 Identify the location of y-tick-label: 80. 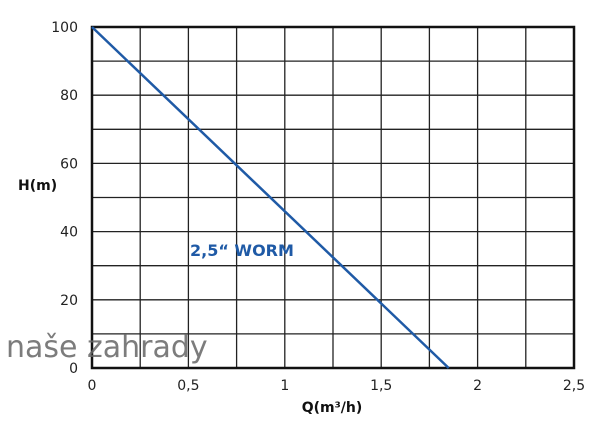
(69, 96).